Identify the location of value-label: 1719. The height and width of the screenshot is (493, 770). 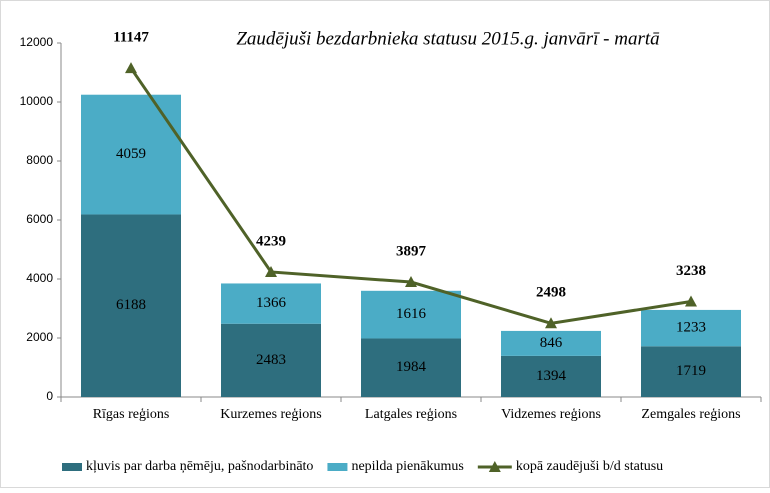
(691, 371).